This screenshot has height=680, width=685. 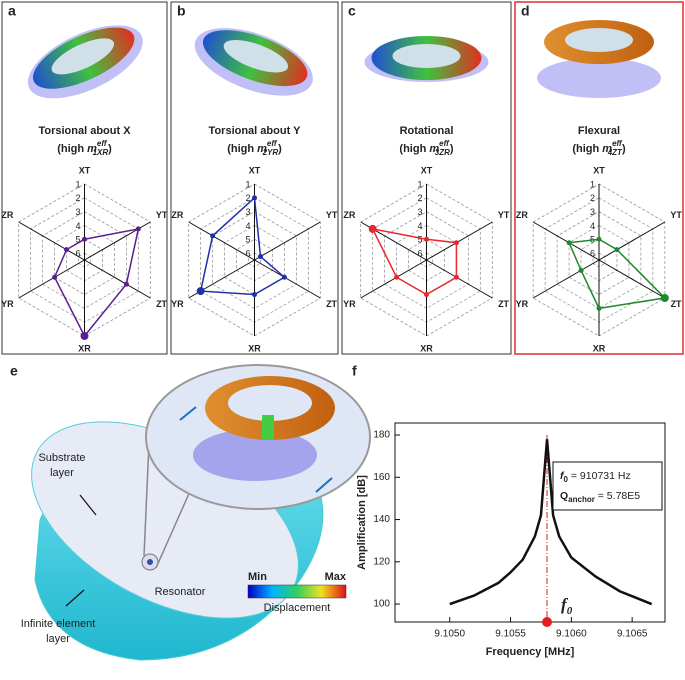 What do you see at coordinates (362, 522) in the screenshot?
I see `y-axis-title: Amplification [dB]` at bounding box center [362, 522].